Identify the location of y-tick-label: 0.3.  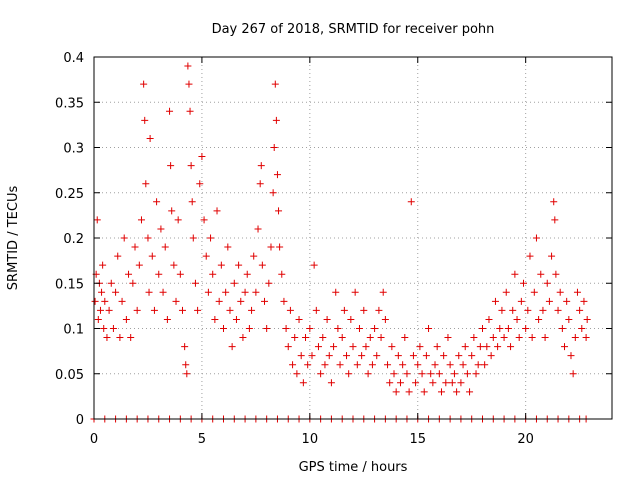
(73, 149).